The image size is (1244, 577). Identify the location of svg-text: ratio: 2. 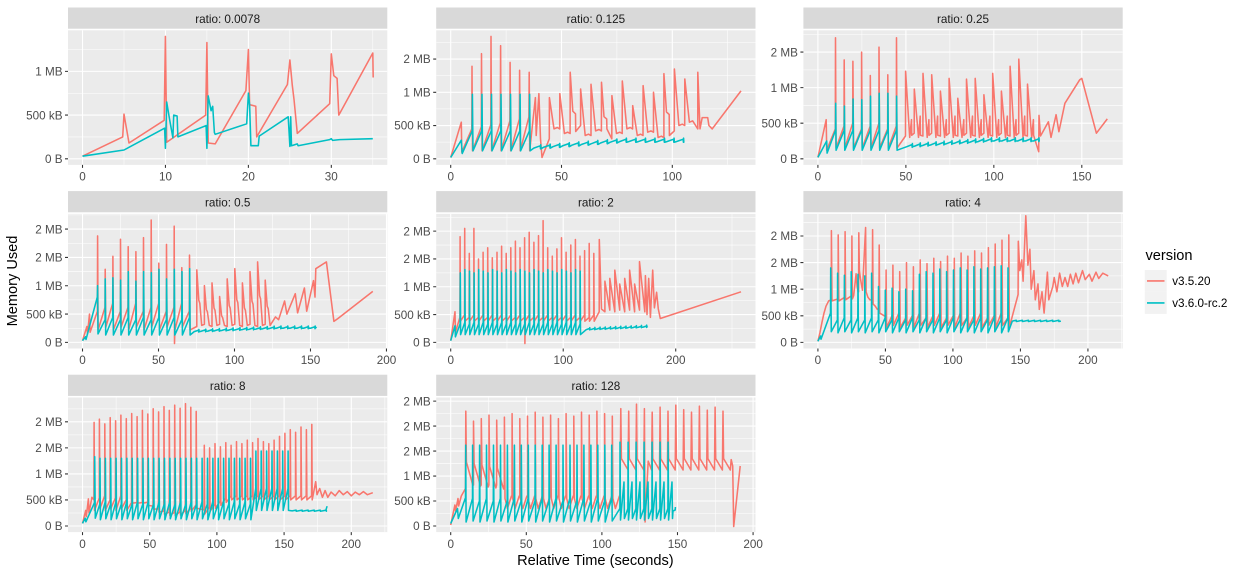
(596, 203).